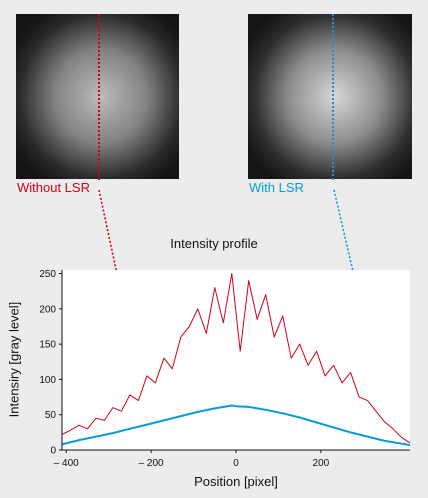 Image resolution: width=428 pixels, height=498 pixels. What do you see at coordinates (47, 309) in the screenshot?
I see `y-tick-label: 200` at bounding box center [47, 309].